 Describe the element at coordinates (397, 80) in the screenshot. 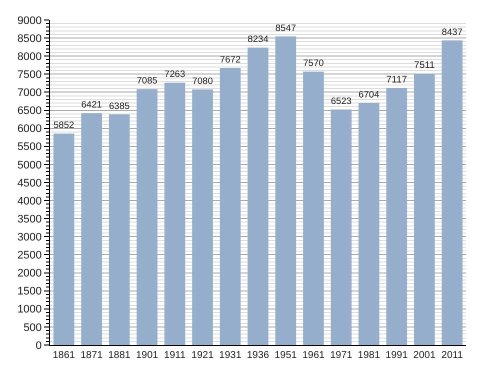

I see `data-label: 7117` at that location.